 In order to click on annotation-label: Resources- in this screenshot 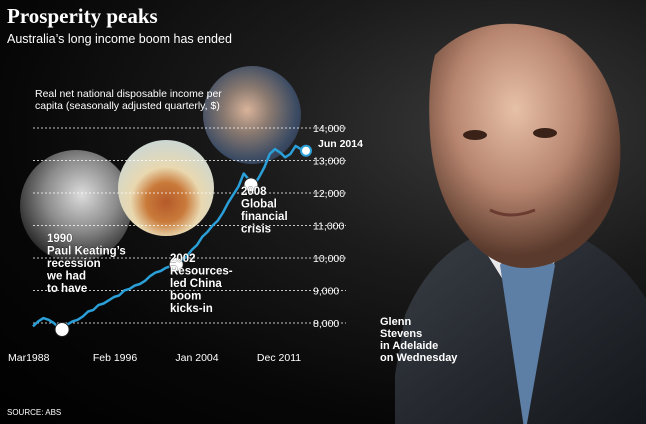, I will do `click(201, 272)`.